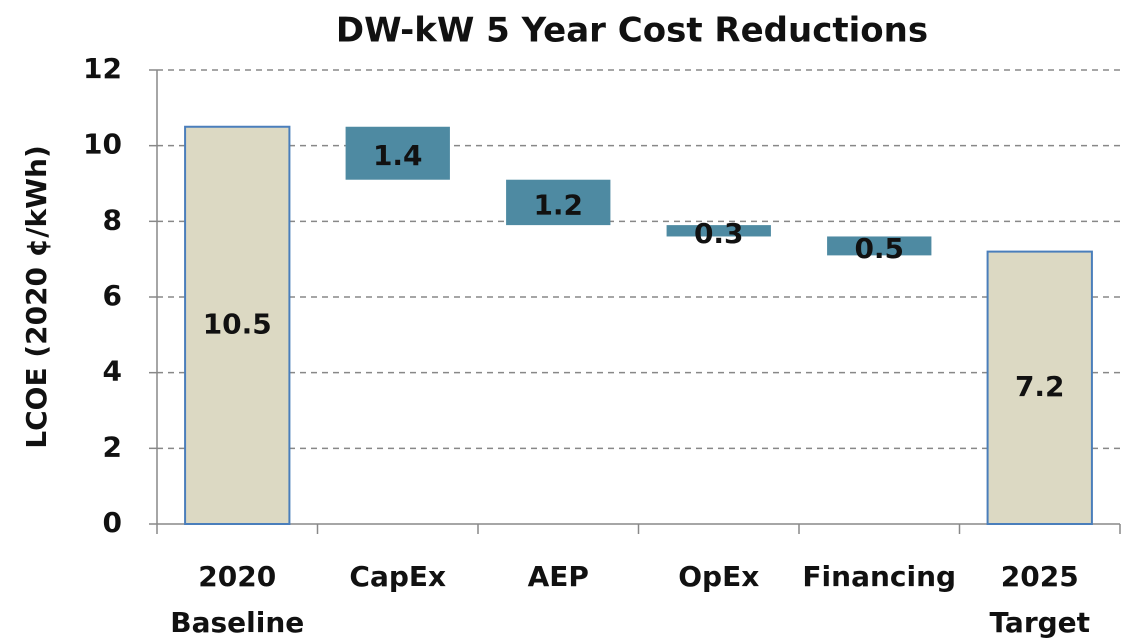 This screenshot has height=644, width=1124. I want to click on x-tick-label: OpEx, so click(718, 576).